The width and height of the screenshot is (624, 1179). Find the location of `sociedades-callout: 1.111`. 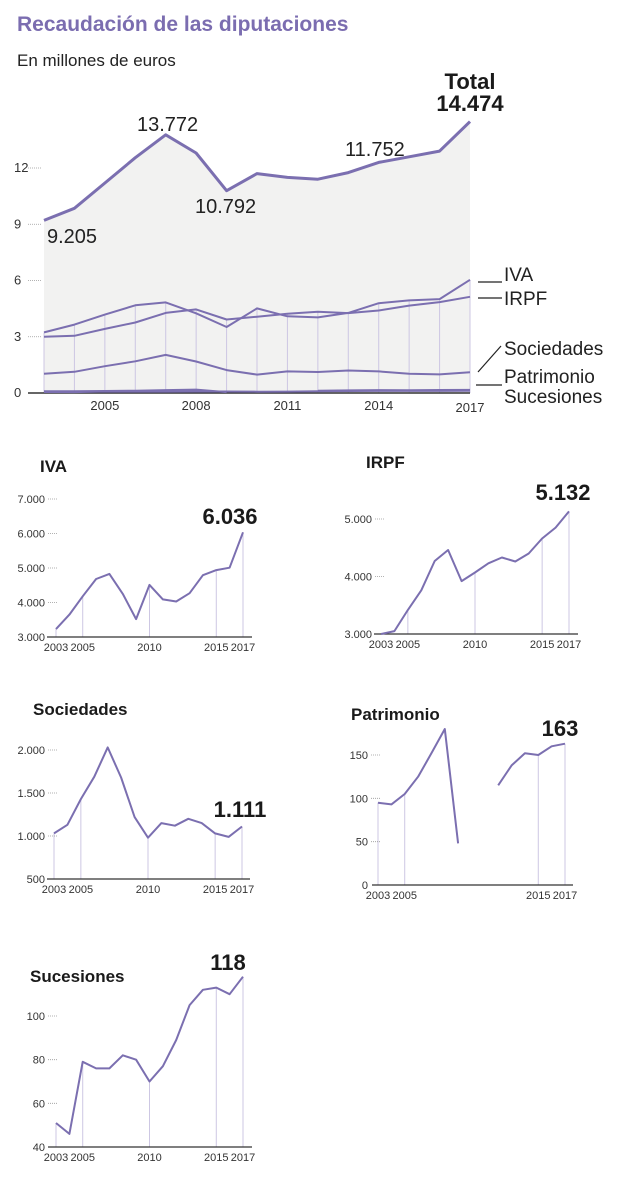

sociedades-callout: 1.111 is located at coordinates (240, 809).